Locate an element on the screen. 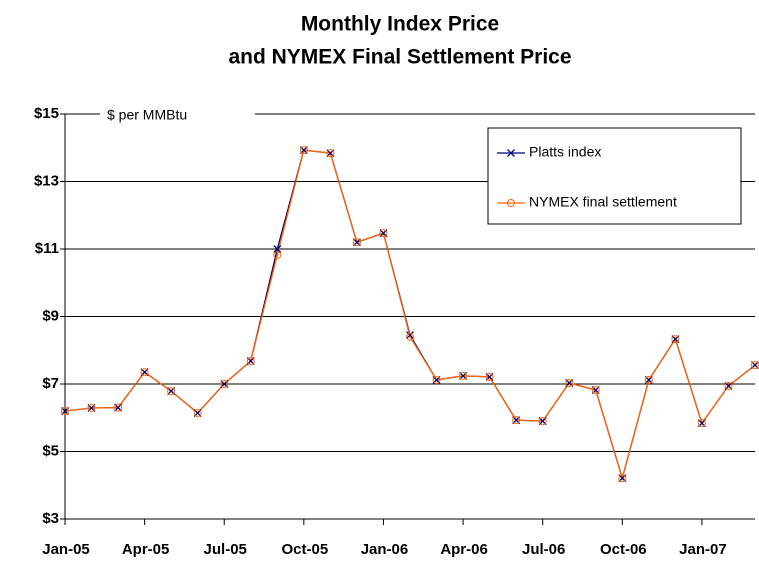 The image size is (759, 571). y-tick-label: $15 is located at coordinates (46, 113).